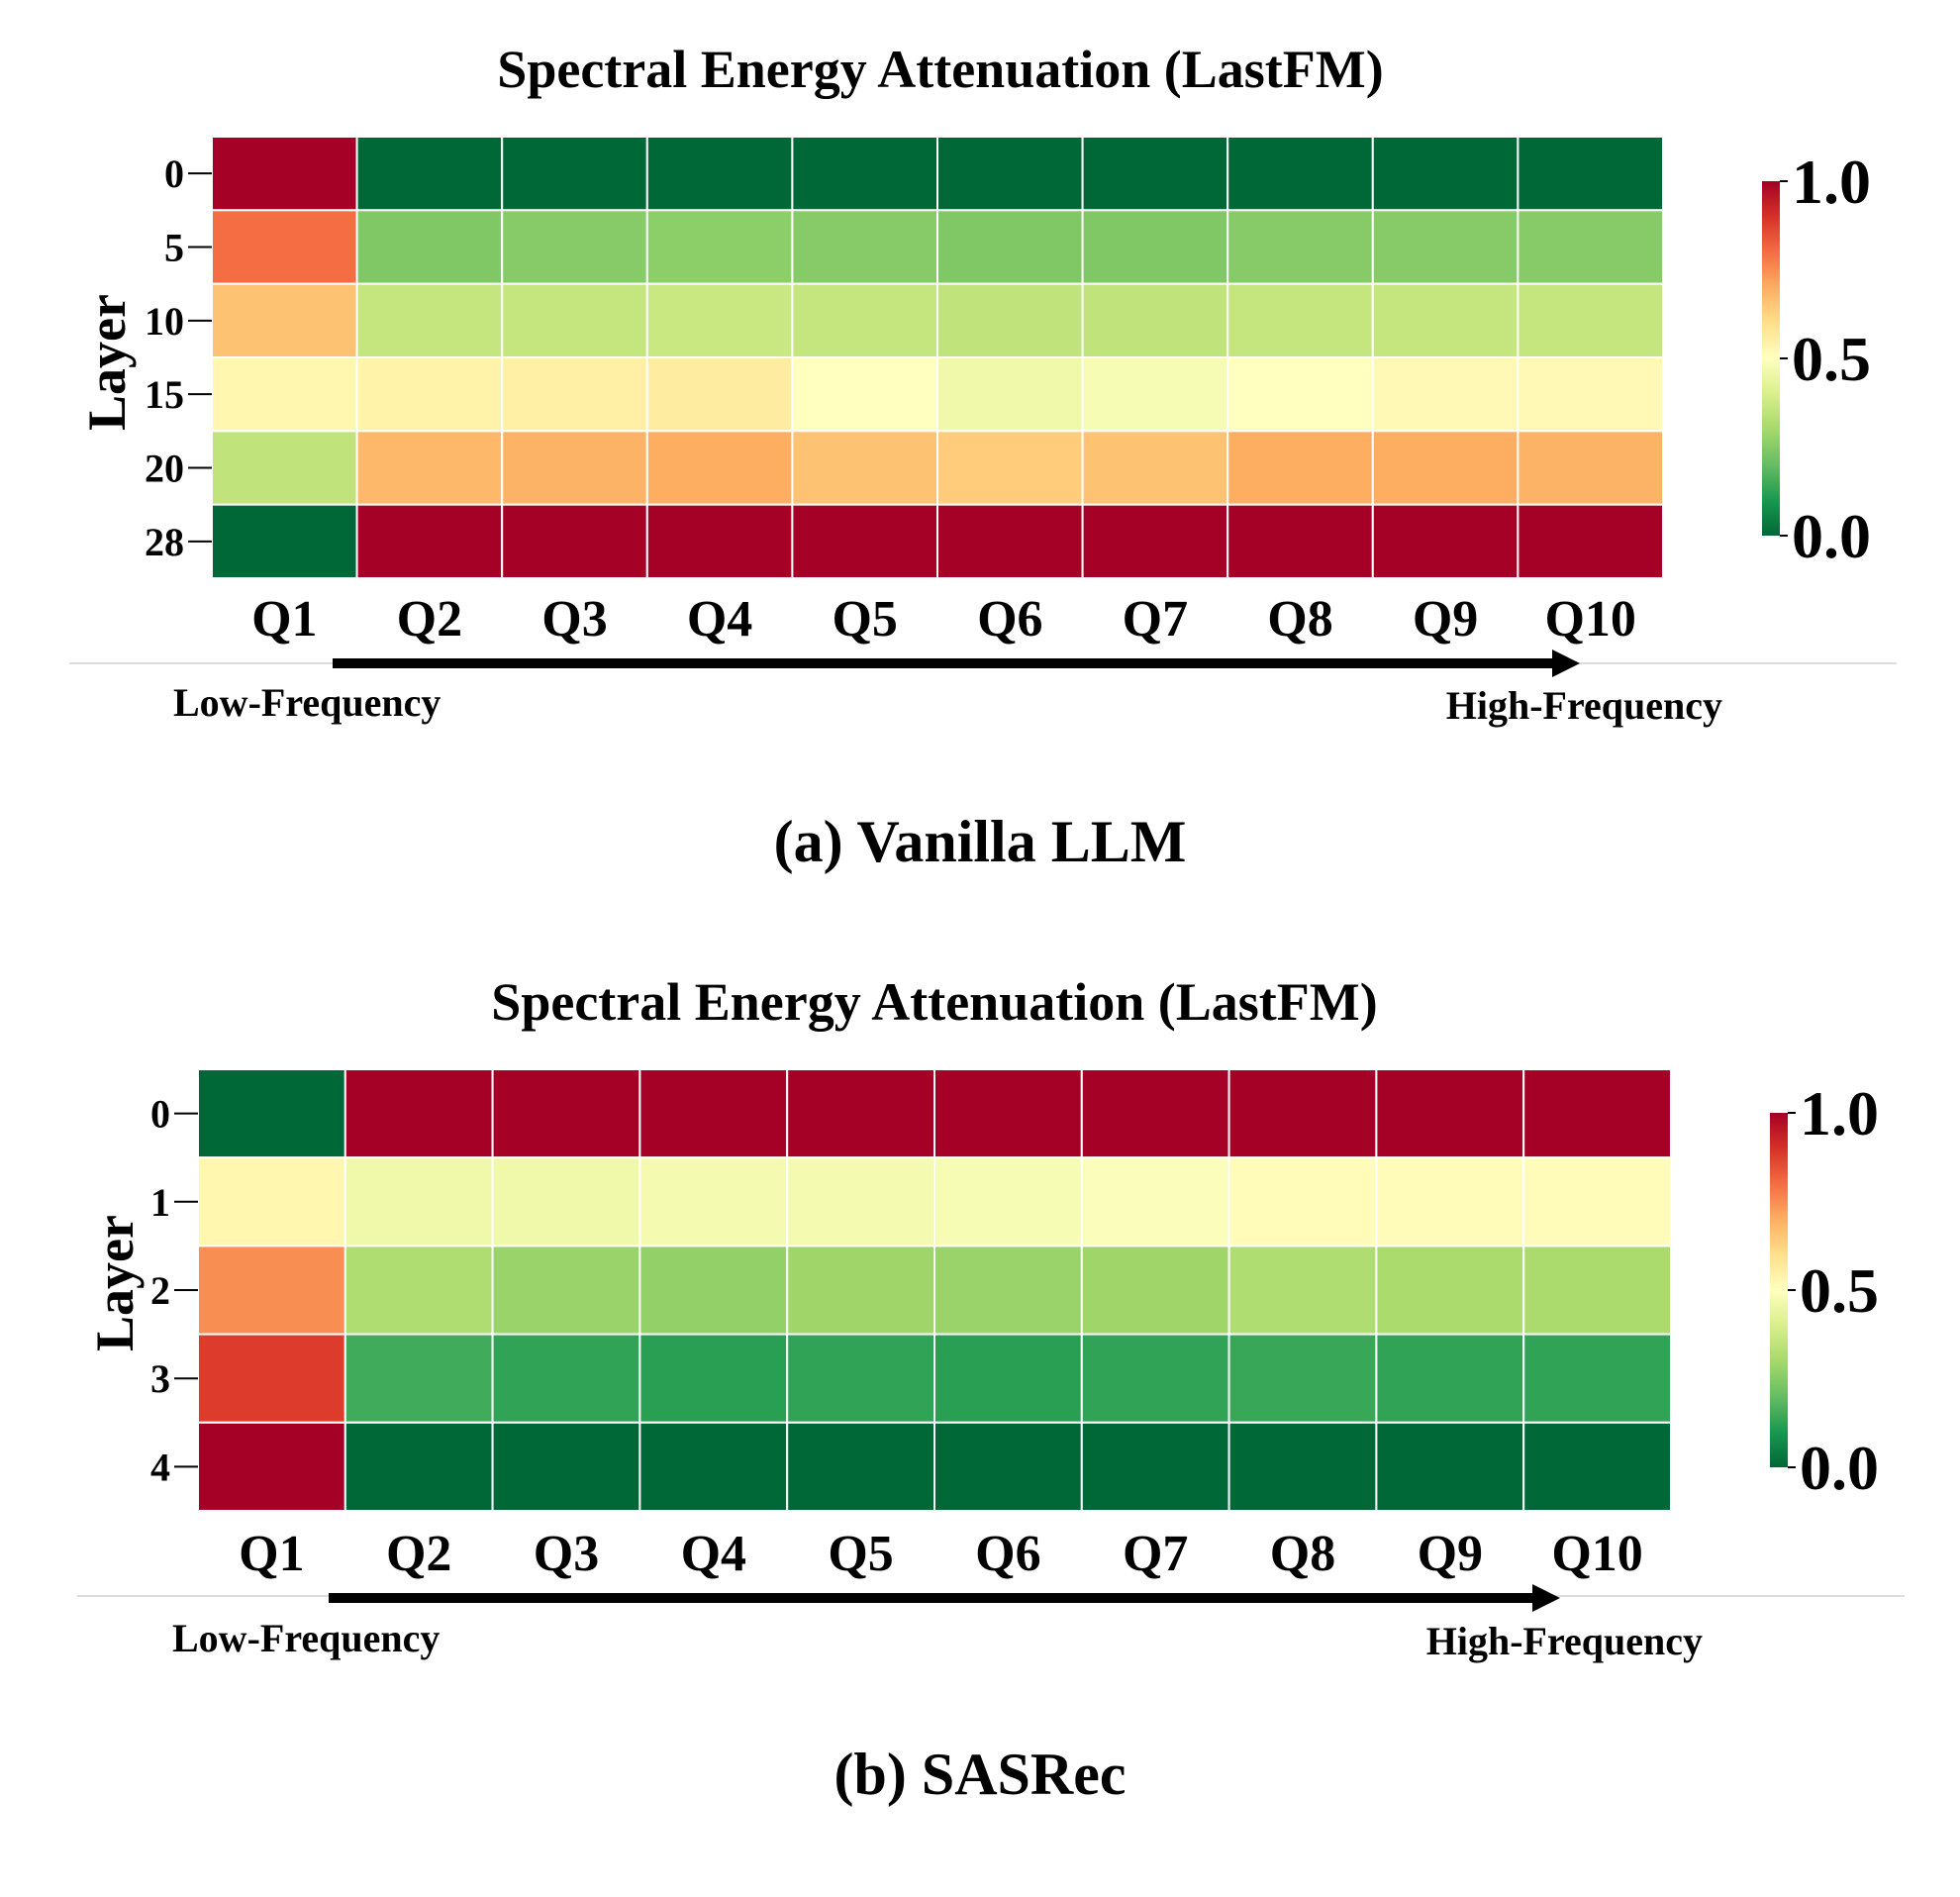  Describe the element at coordinates (107, 362) in the screenshot. I see `y-axis-label: Layer` at that location.